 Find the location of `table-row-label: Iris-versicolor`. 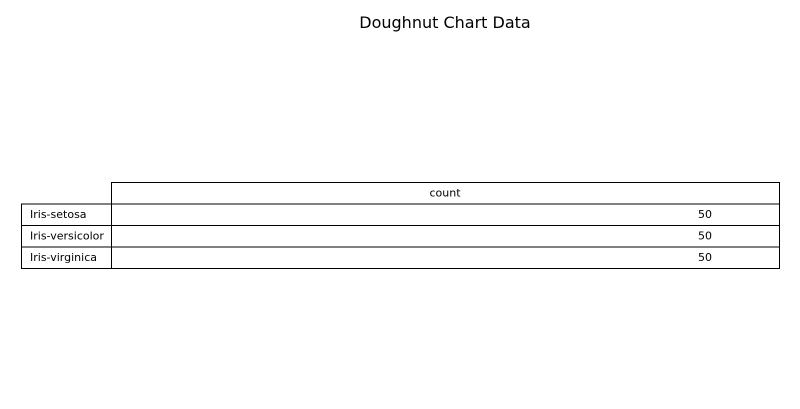

table-row-label: Iris-versicolor is located at coordinates (67, 235).